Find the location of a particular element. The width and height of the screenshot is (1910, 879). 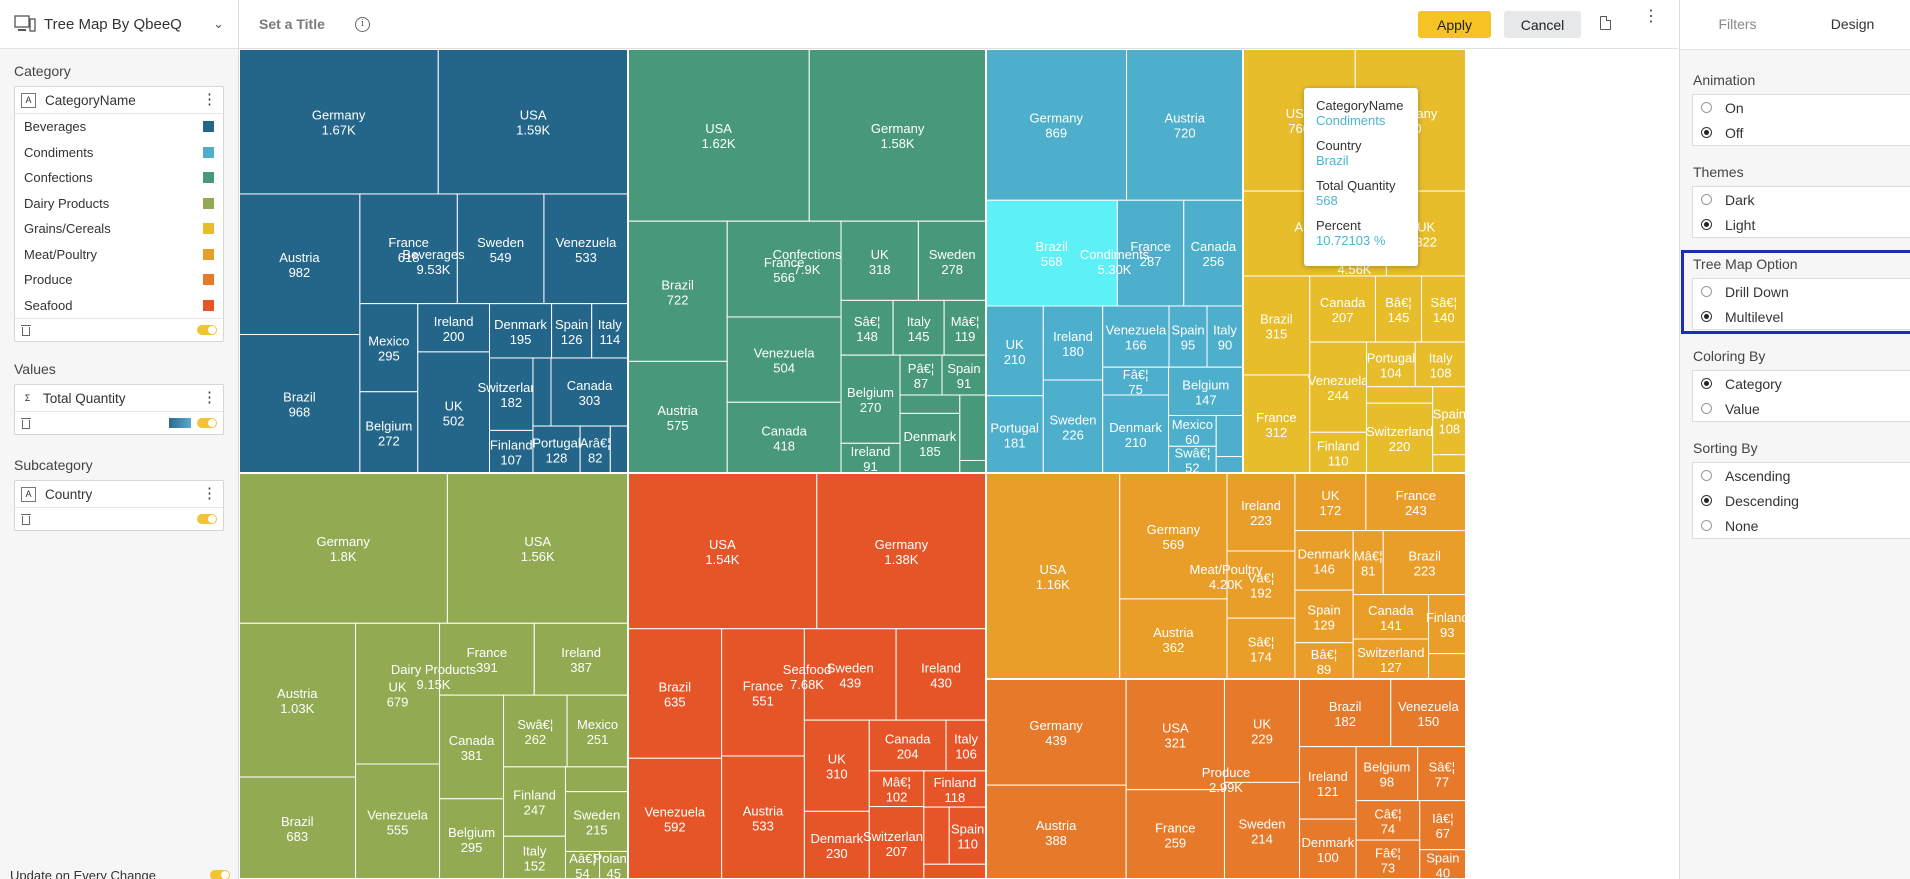

subcategory-toggle is located at coordinates (207, 519).